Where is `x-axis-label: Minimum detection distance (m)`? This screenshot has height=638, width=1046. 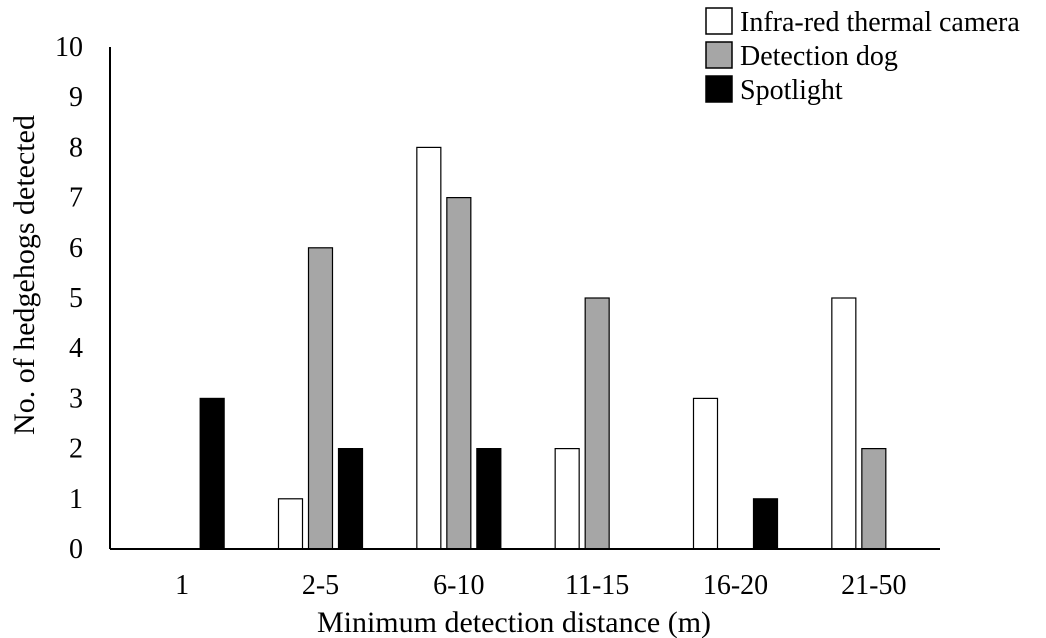
x-axis-label: Minimum detection distance (m) is located at coordinates (514, 622).